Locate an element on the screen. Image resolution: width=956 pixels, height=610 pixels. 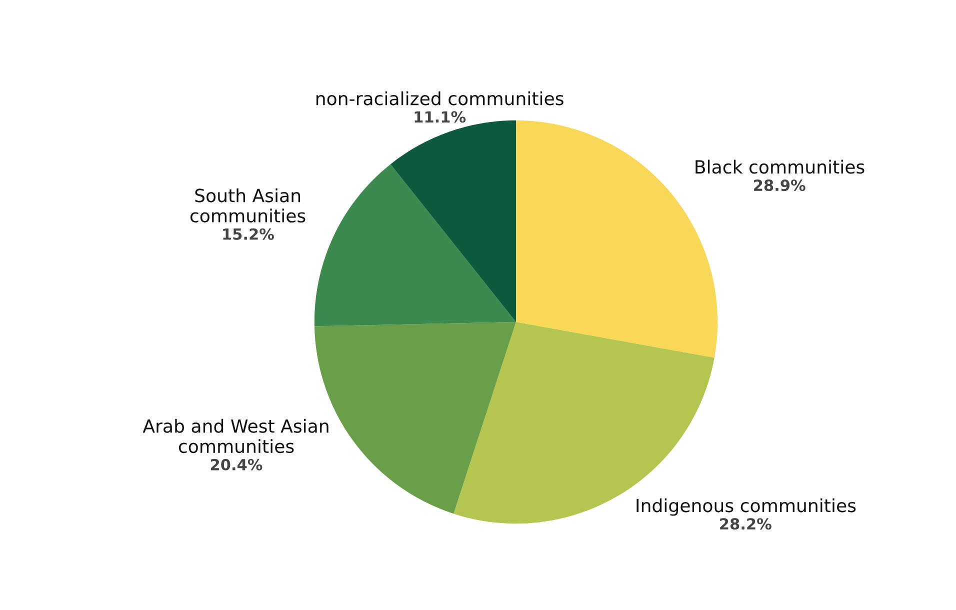
slice-label: Black communities is located at coordinates (780, 167).